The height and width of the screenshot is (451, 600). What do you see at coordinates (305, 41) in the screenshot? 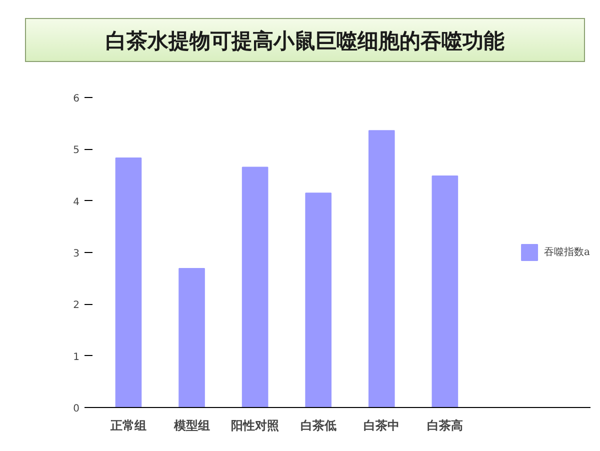
I see `chart-title: 白茶水提物可提高小鼠巨噬细胞的吞噬功能` at bounding box center [305, 41].